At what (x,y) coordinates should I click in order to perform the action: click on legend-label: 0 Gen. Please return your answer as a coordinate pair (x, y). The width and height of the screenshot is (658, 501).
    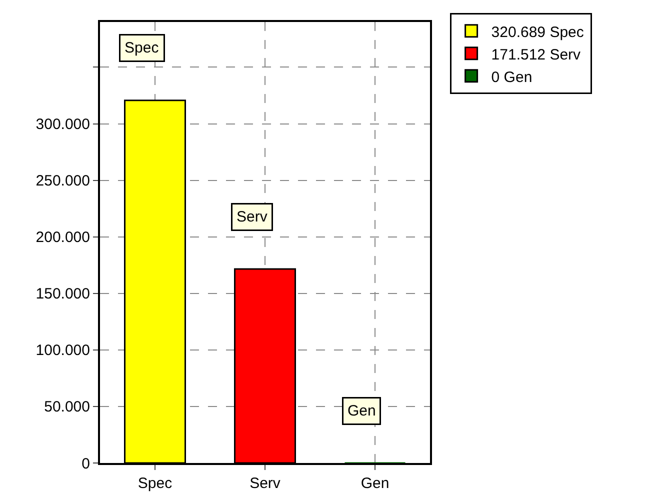
    Looking at the image, I should click on (511, 77).